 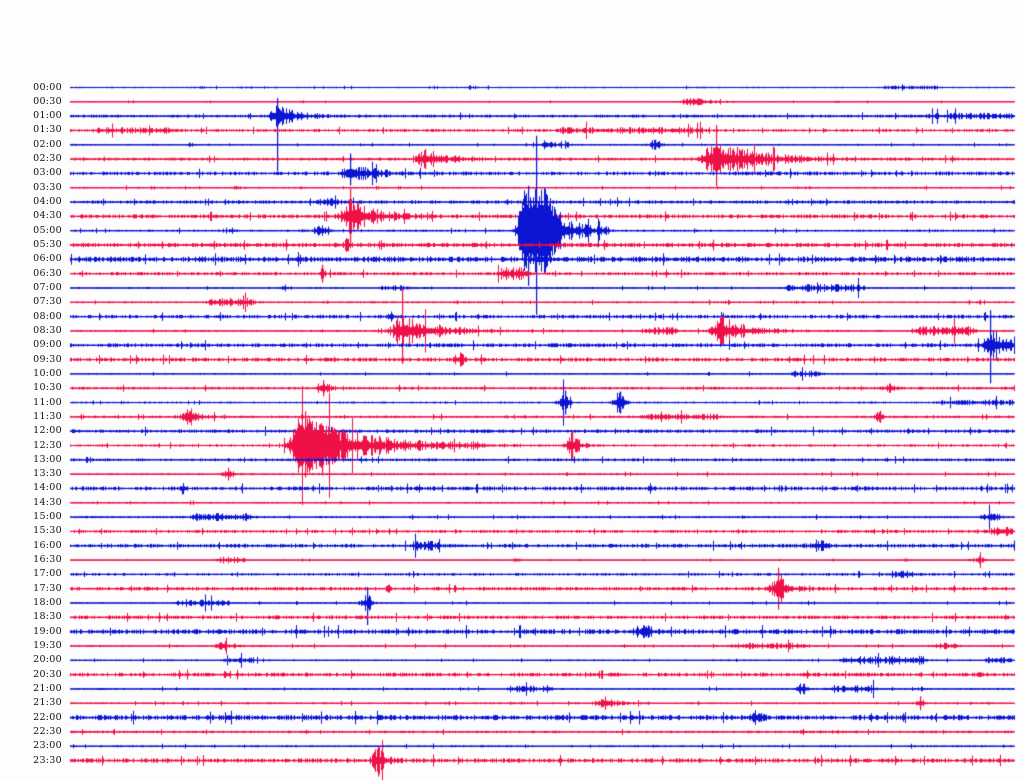 I want to click on time-label: 01:00, so click(x=47, y=116).